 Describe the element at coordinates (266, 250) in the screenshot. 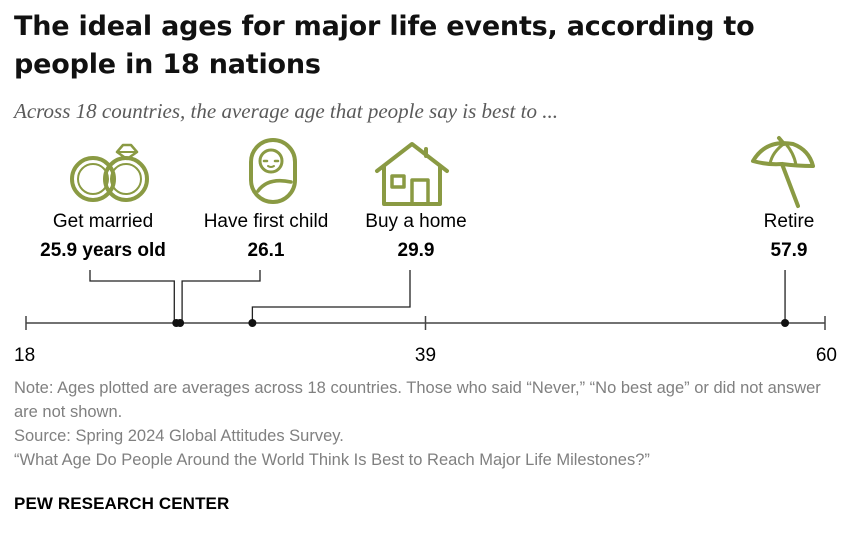

I see `event-value-label: 26.1` at that location.